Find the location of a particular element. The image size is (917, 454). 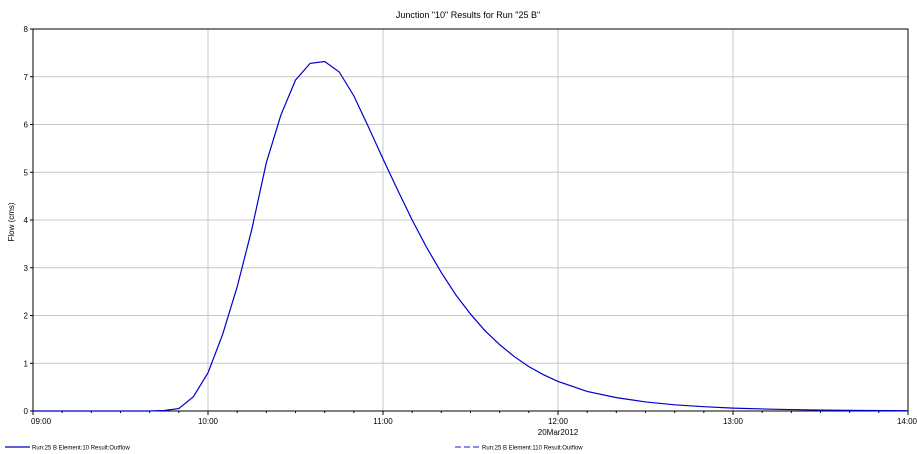

x-axis-label: 20Mar2012 is located at coordinates (558, 432).